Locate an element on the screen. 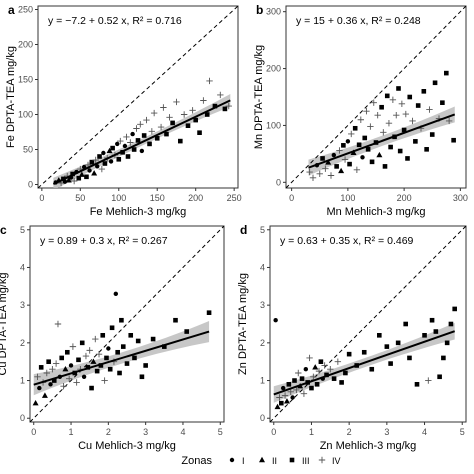 This screenshot has height=474, width=474. plot-border is located at coordinates (376, 97).